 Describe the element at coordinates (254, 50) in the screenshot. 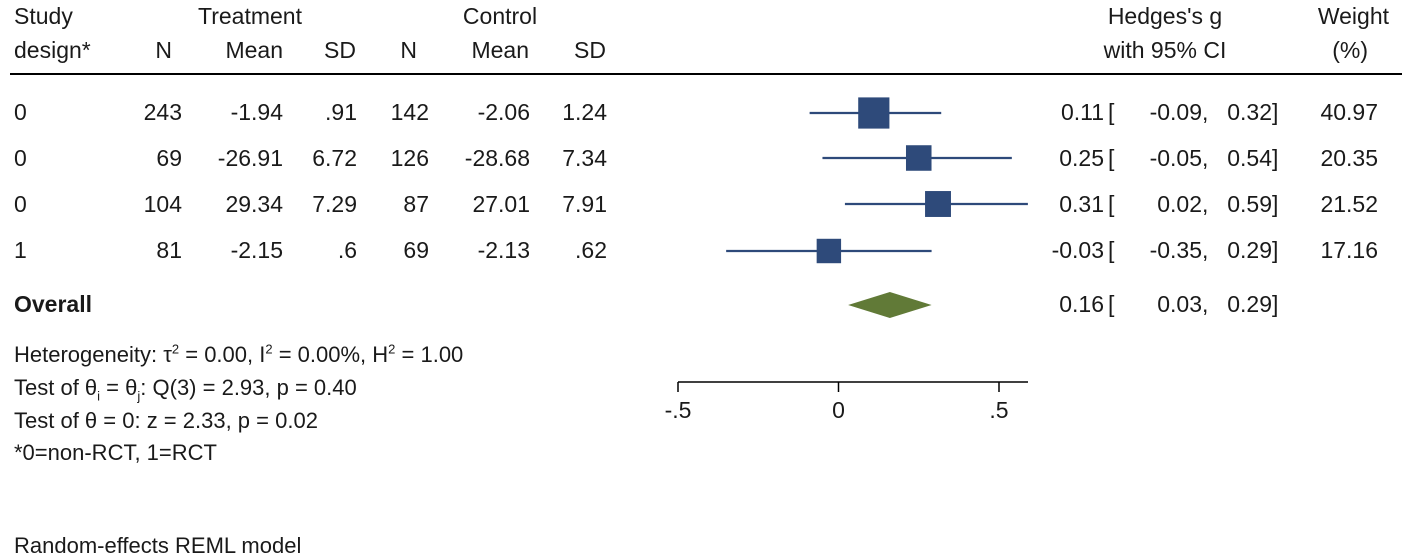

I see `header-treatment-mean: Mean` at that location.